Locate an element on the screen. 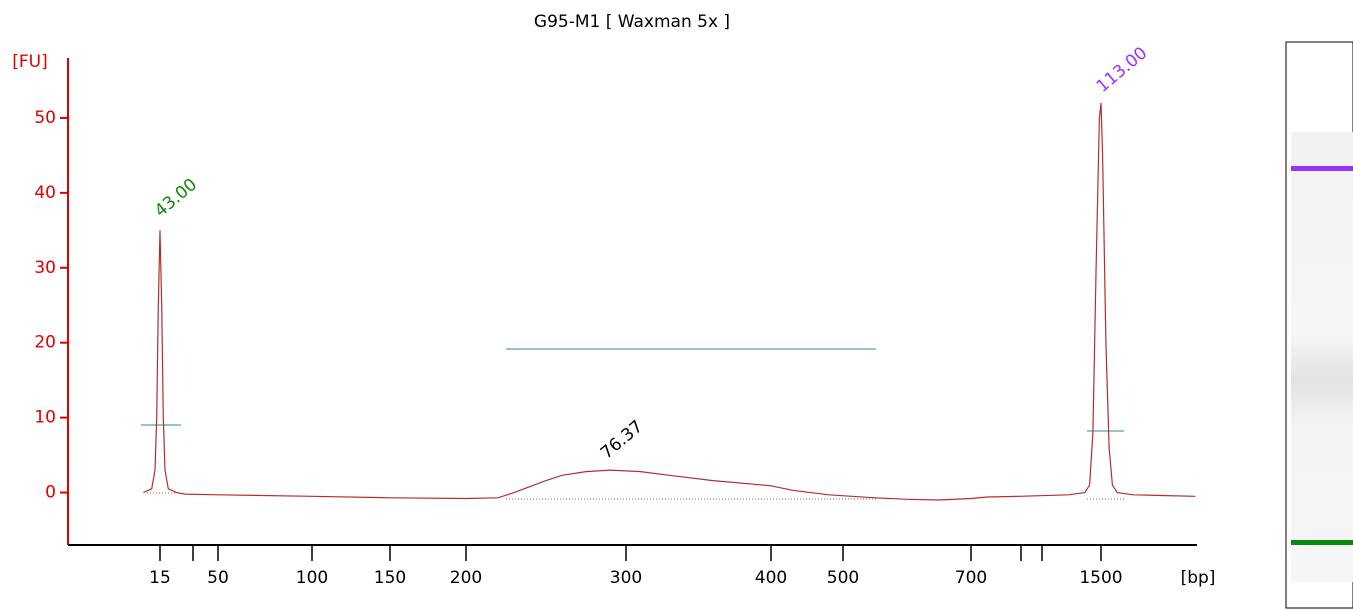  x-tick-label: 15 is located at coordinates (160, 578).